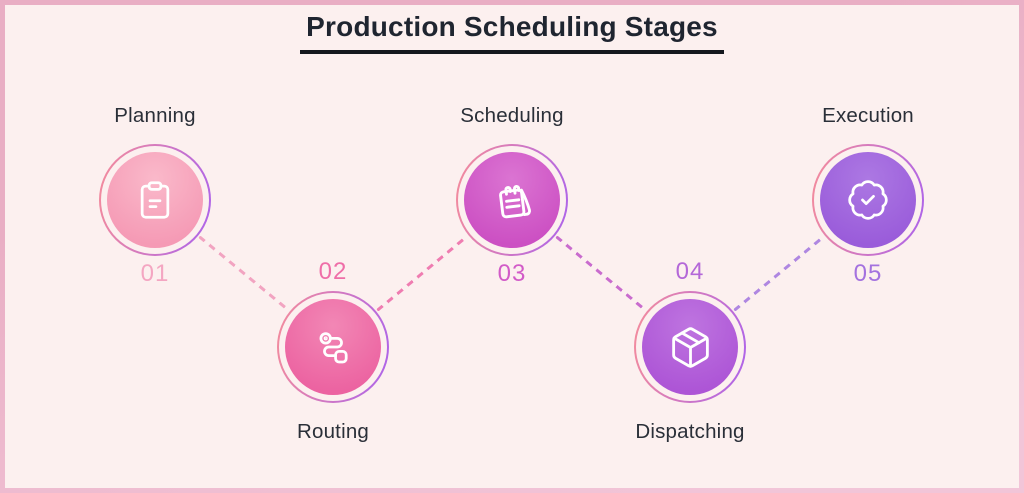 This screenshot has width=1024, height=493. What do you see at coordinates (155, 273) in the screenshot?
I see `stage-number: 01` at bounding box center [155, 273].